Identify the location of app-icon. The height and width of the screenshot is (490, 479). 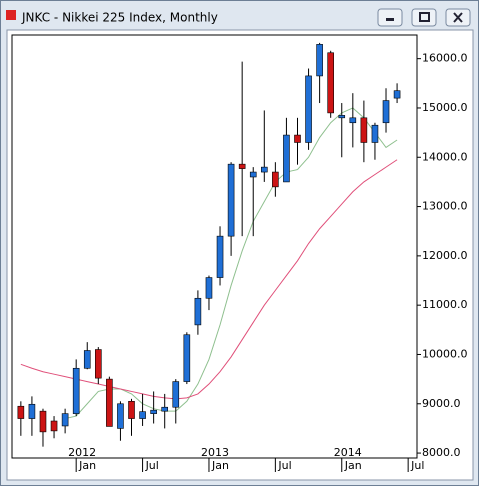
(11, 15).